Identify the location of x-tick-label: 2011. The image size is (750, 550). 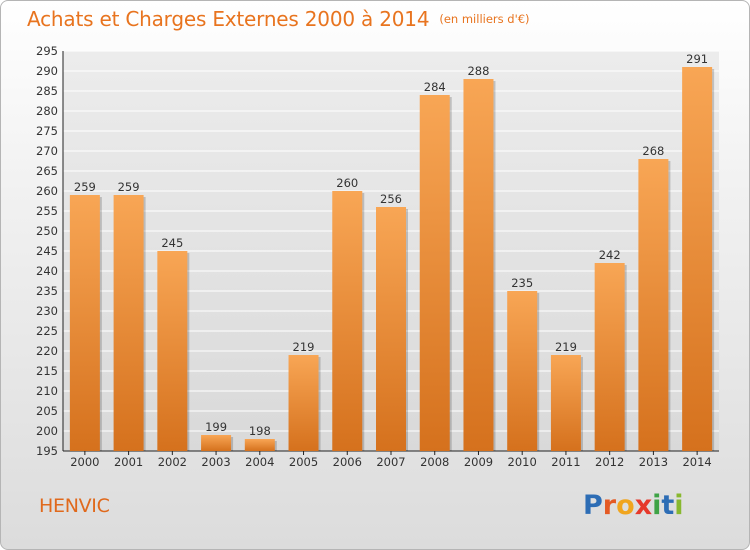
(565, 462).